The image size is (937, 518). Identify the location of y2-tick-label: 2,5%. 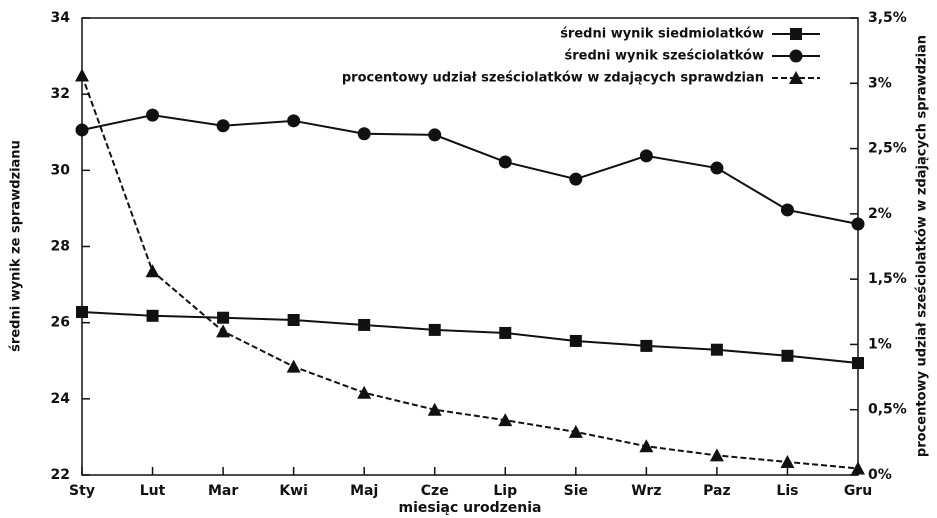
(887, 149).